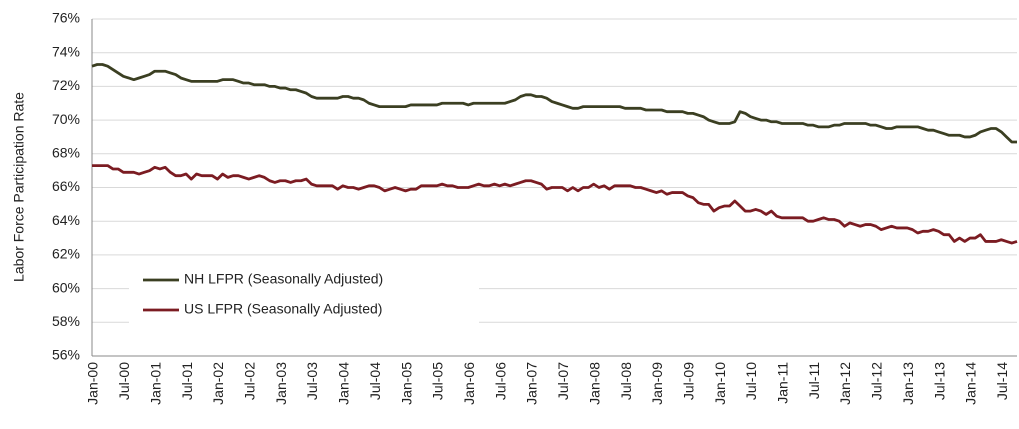 The height and width of the screenshot is (429, 1019). What do you see at coordinates (66, 51) in the screenshot?
I see `y-tick-label: 74%` at bounding box center [66, 51].